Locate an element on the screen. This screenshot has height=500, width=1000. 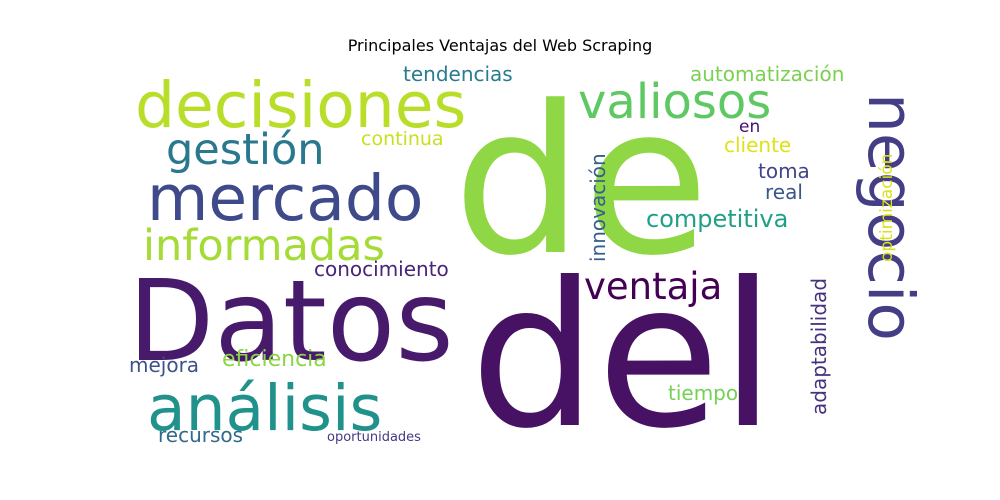
word-decisiones: decisiones is located at coordinates (300, 105).